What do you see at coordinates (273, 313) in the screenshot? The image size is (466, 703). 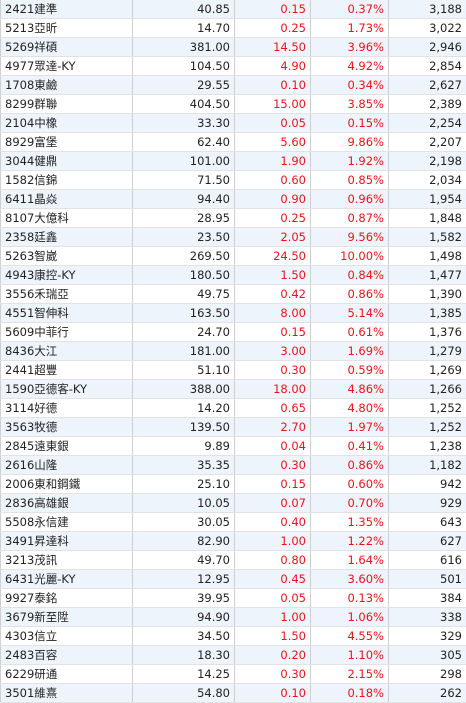 I see `stock-change: 8.00` at bounding box center [273, 313].